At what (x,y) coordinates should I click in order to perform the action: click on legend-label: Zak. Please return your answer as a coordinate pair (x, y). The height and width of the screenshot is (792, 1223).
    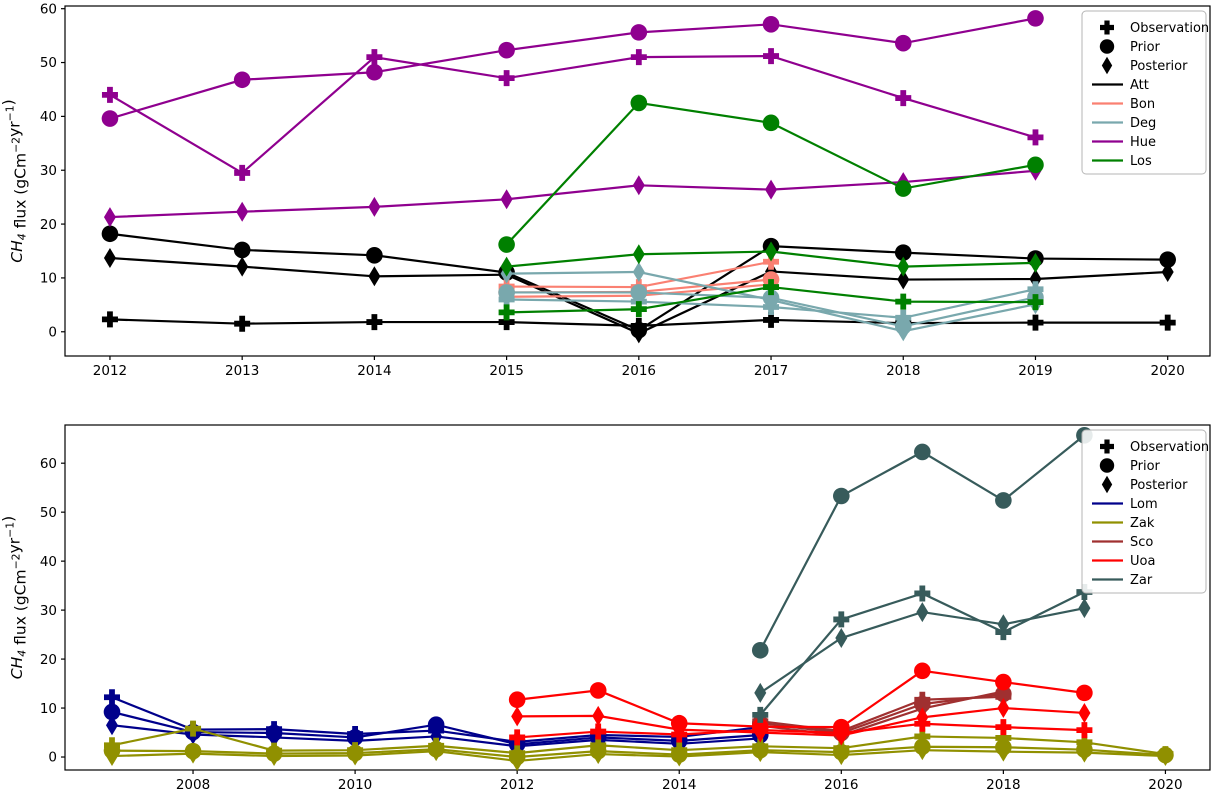
    Looking at the image, I should click on (1142, 523).